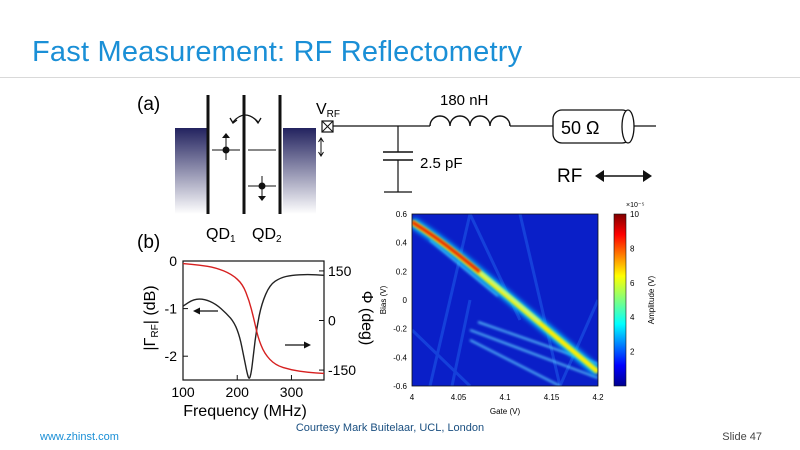 The width and height of the screenshot is (800, 450). I want to click on x-tick-label: 200, so click(238, 392).